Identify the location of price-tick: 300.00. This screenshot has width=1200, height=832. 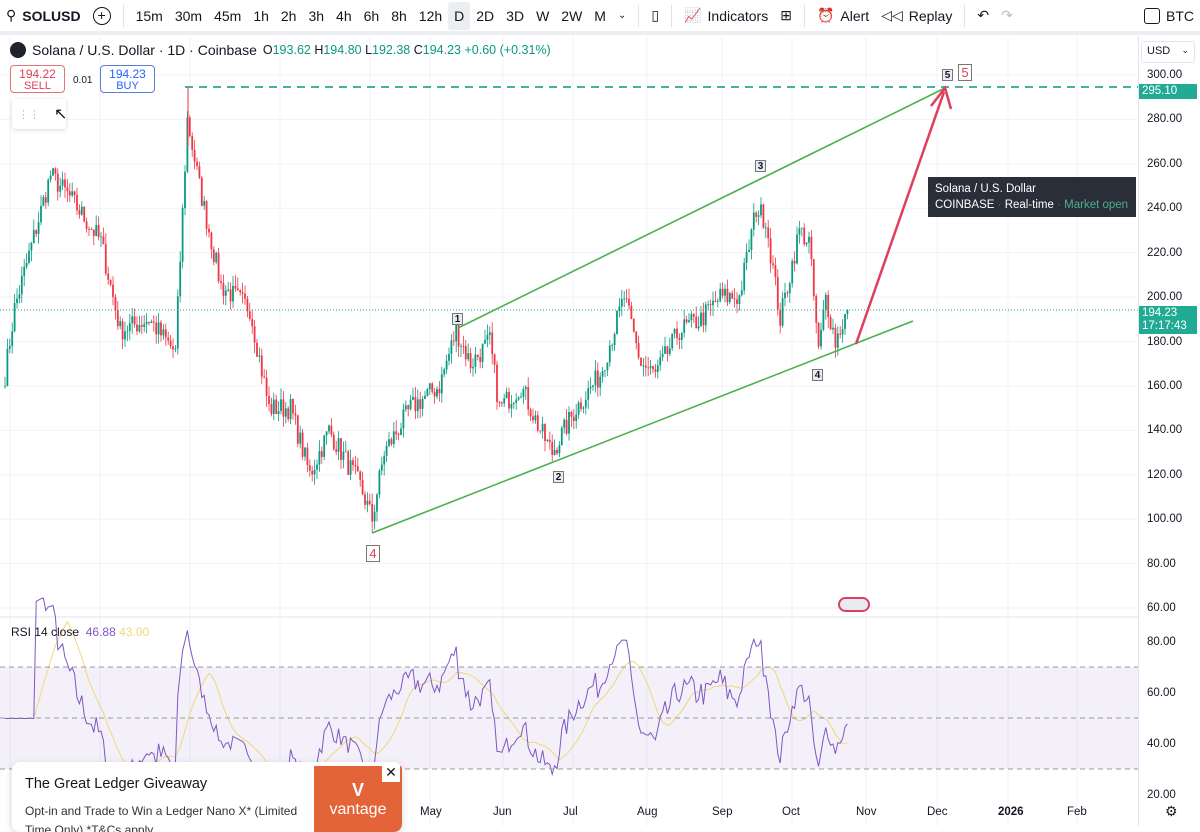
(1165, 75).